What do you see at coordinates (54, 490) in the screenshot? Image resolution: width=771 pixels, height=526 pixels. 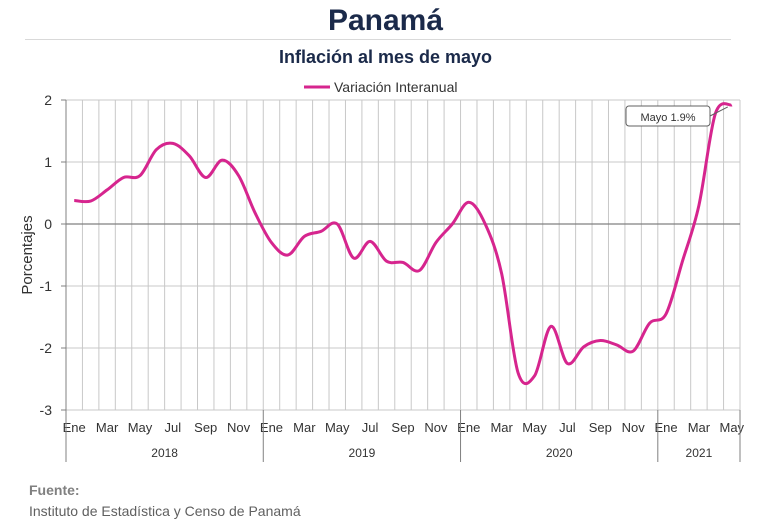 I see `source-label: Fuente:` at bounding box center [54, 490].